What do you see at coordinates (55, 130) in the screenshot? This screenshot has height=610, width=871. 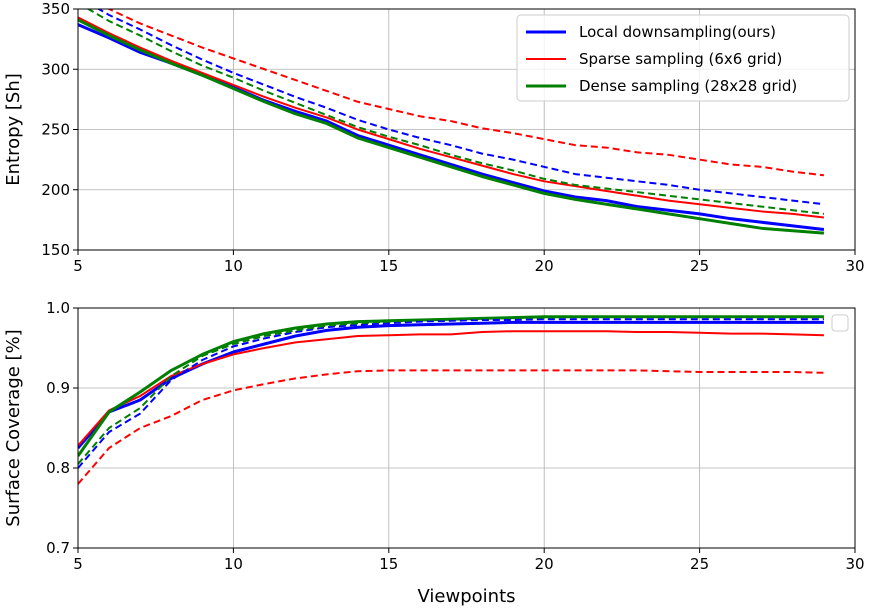 I see `y-tick-label: 250` at bounding box center [55, 130].